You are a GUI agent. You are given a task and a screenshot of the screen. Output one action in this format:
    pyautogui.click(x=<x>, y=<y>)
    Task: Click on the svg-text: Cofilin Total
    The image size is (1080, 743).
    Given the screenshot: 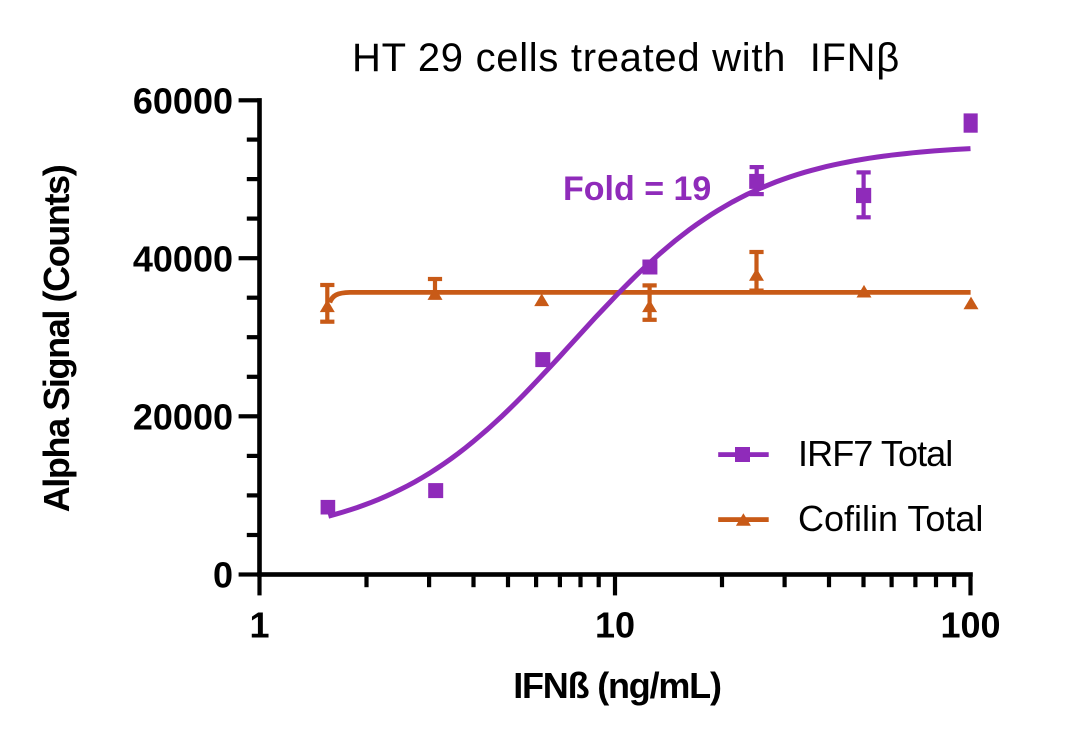 What is the action you would take?
    pyautogui.click(x=890, y=518)
    